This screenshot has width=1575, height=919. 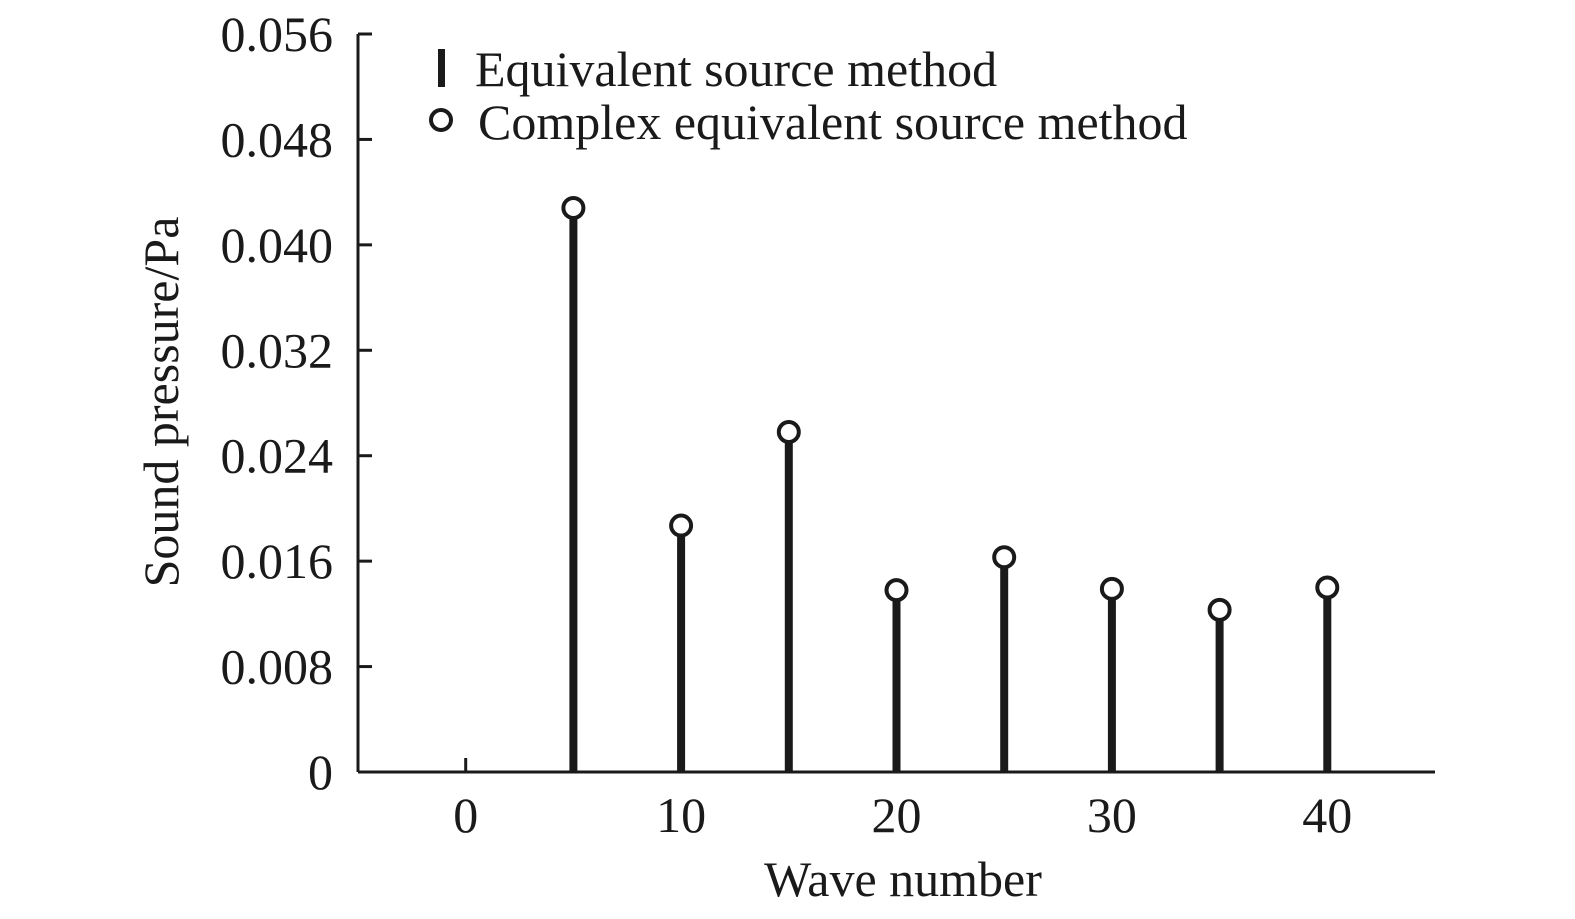 I want to click on y-axis-label: Sound pressure/Pa, so click(x=161, y=402).